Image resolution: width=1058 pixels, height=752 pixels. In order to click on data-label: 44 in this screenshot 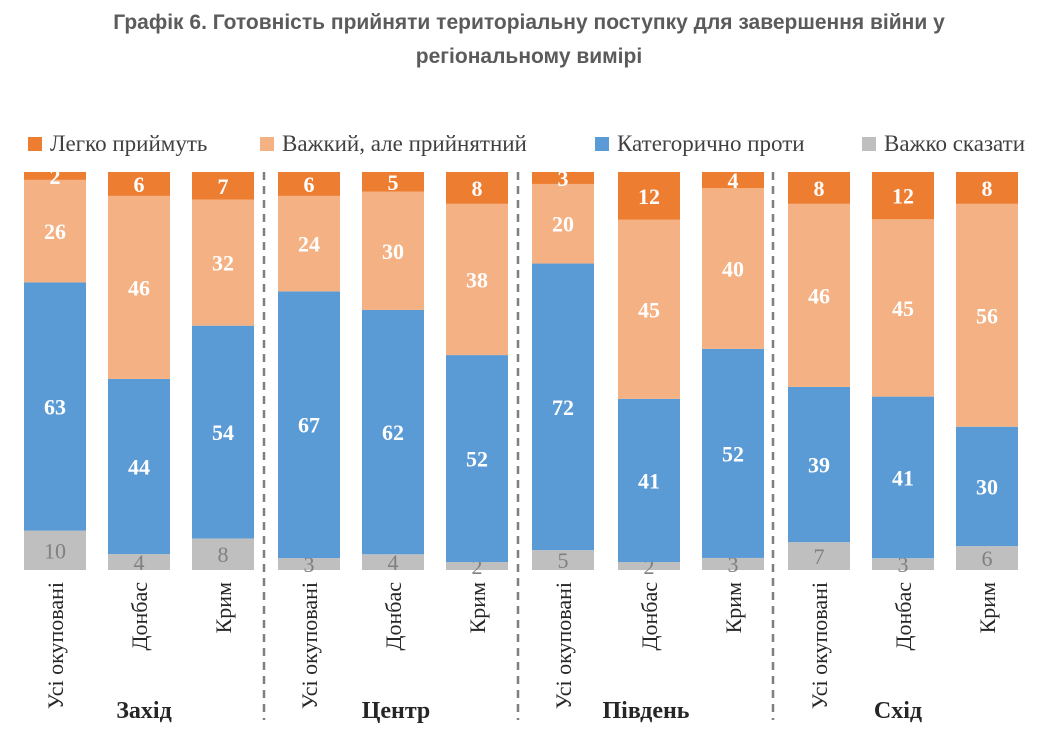, I will do `click(139, 467)`.